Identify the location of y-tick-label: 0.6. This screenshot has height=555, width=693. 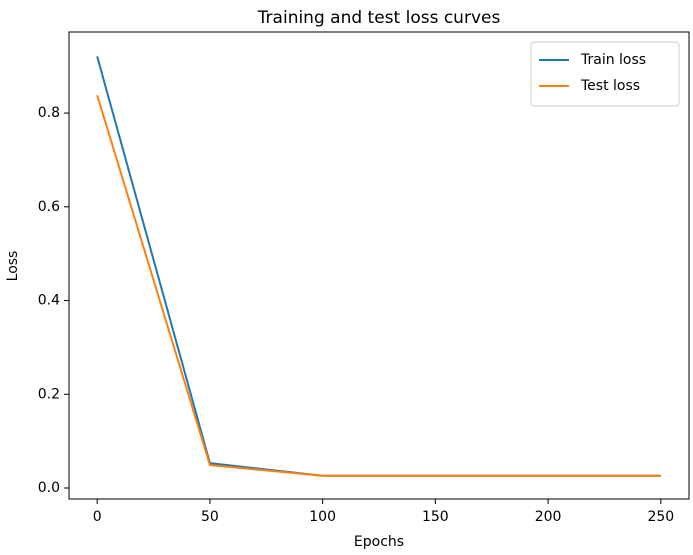
(49, 207).